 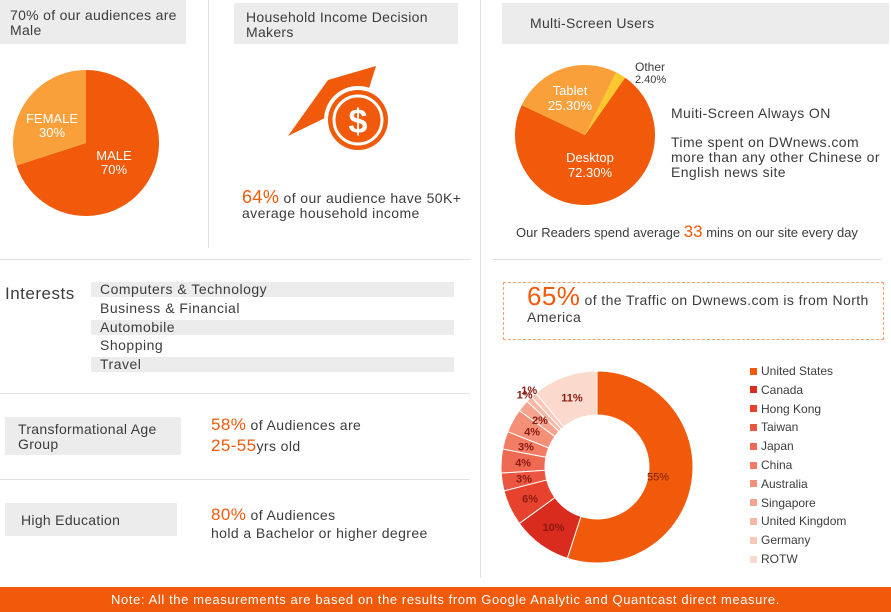 I want to click on legend-label: Singapore, so click(x=788, y=502).